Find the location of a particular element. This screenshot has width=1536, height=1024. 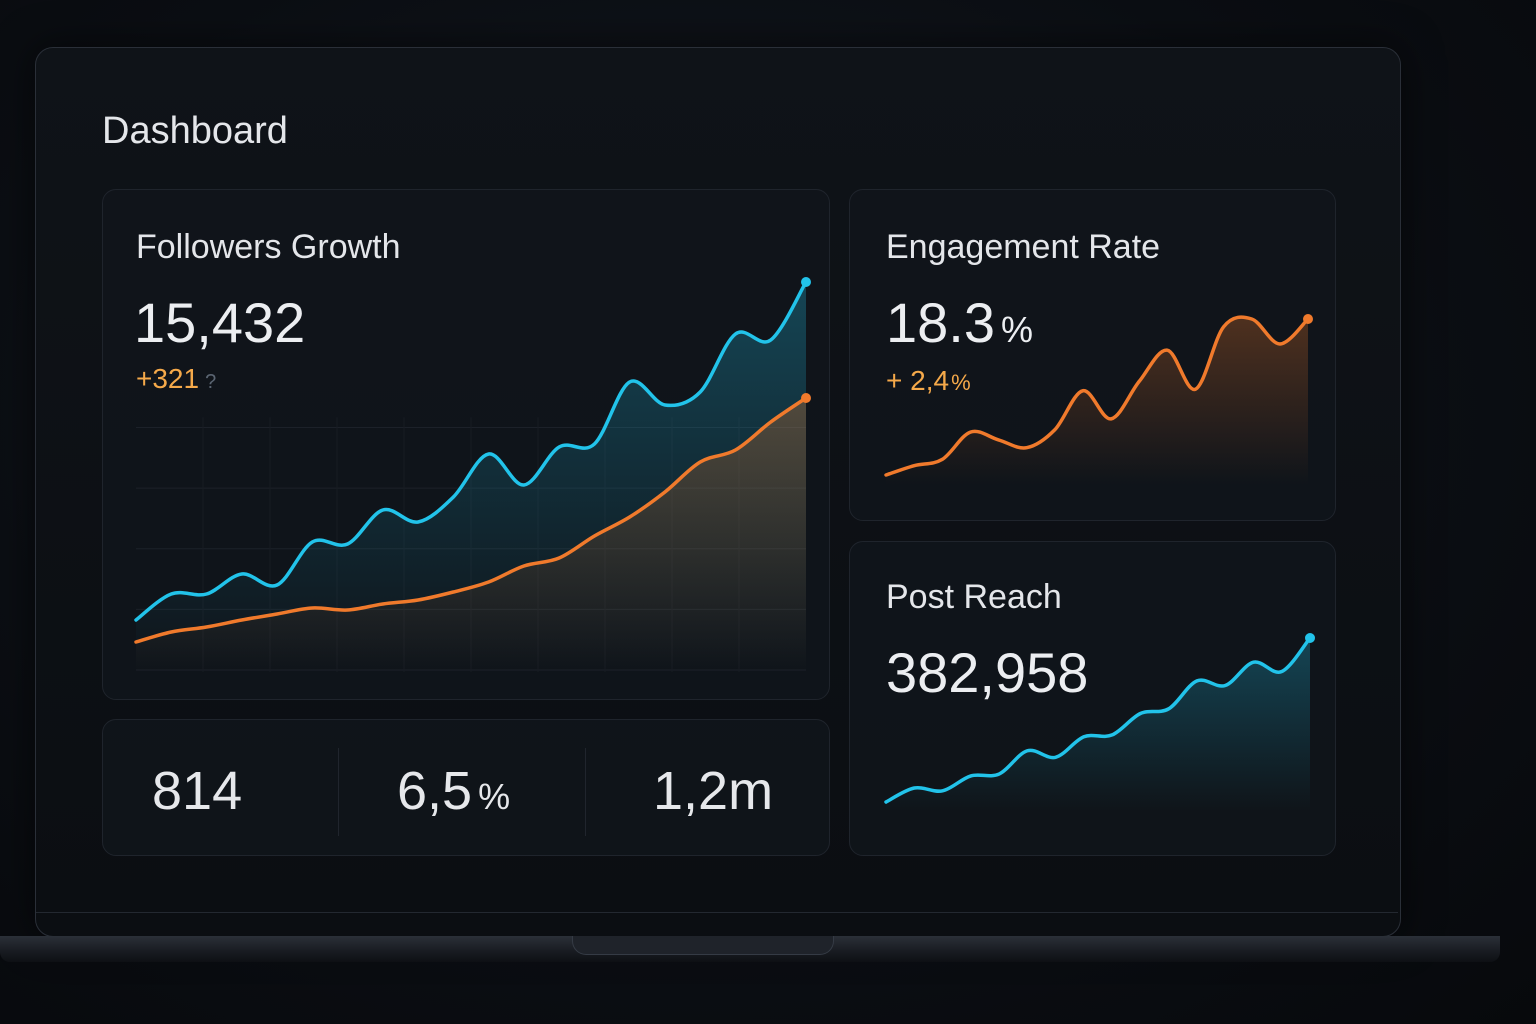

engagement-rate-chart is located at coordinates (1098, 399).